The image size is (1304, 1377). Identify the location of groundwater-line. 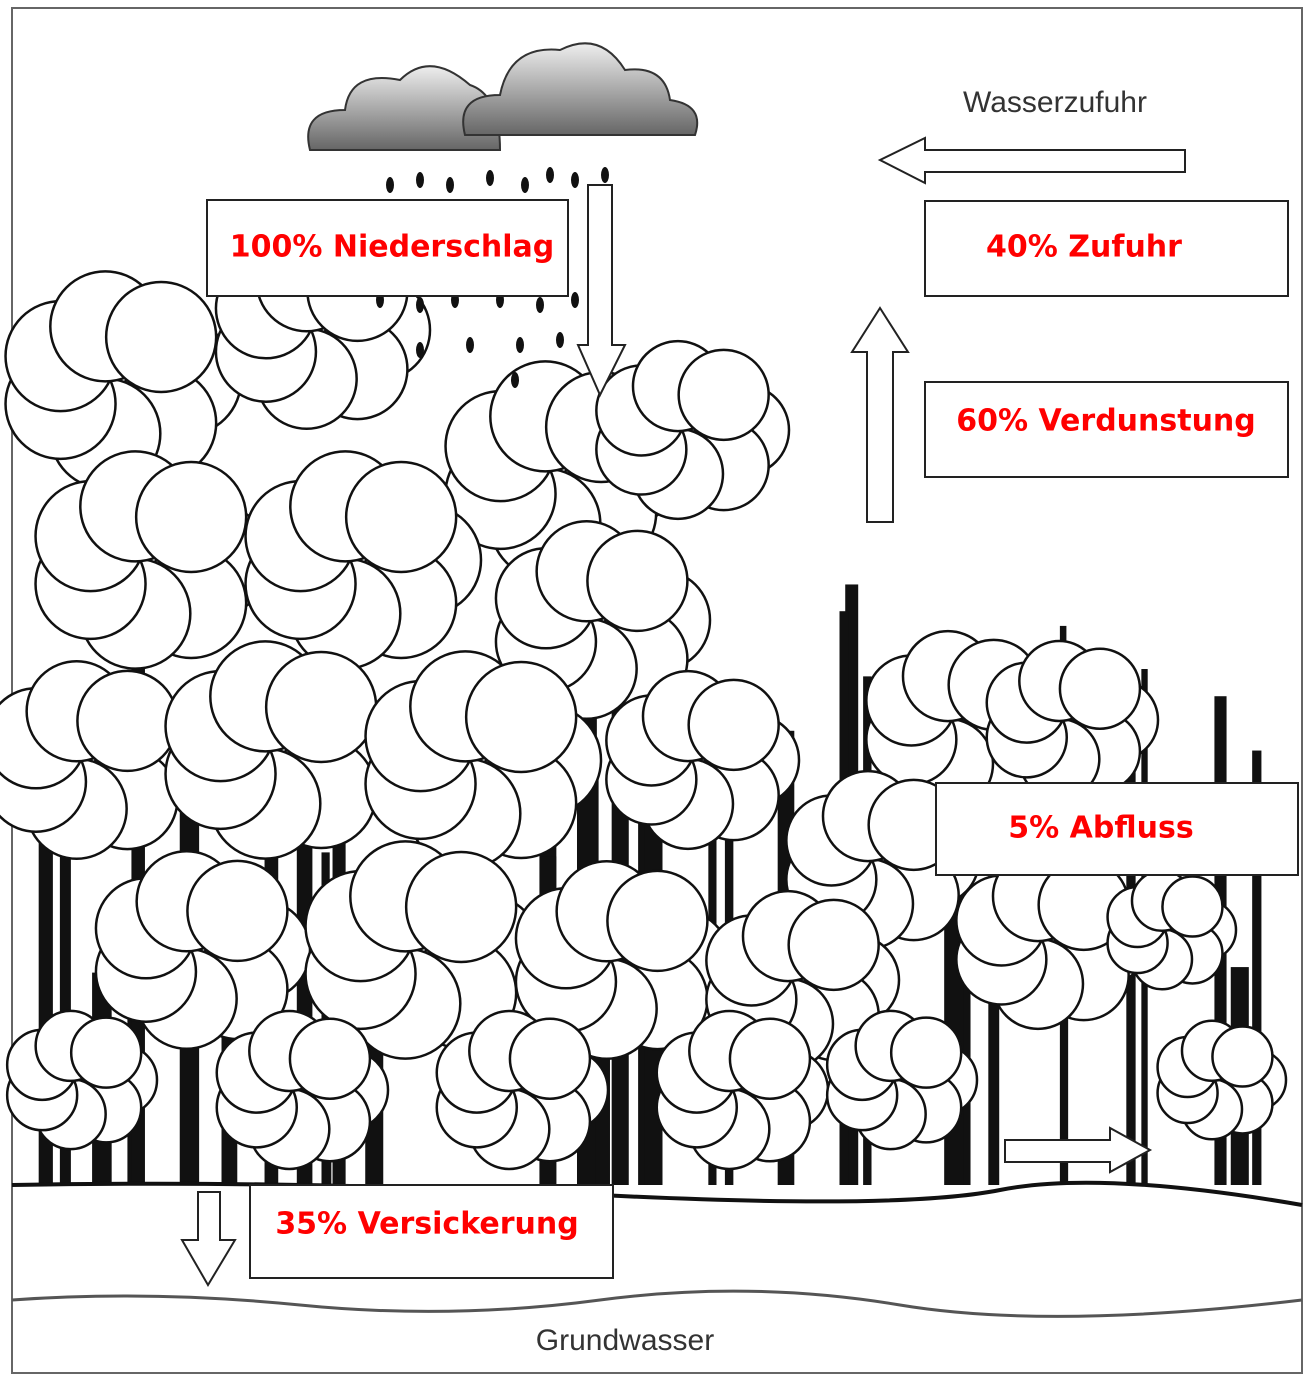
(657, 1303).